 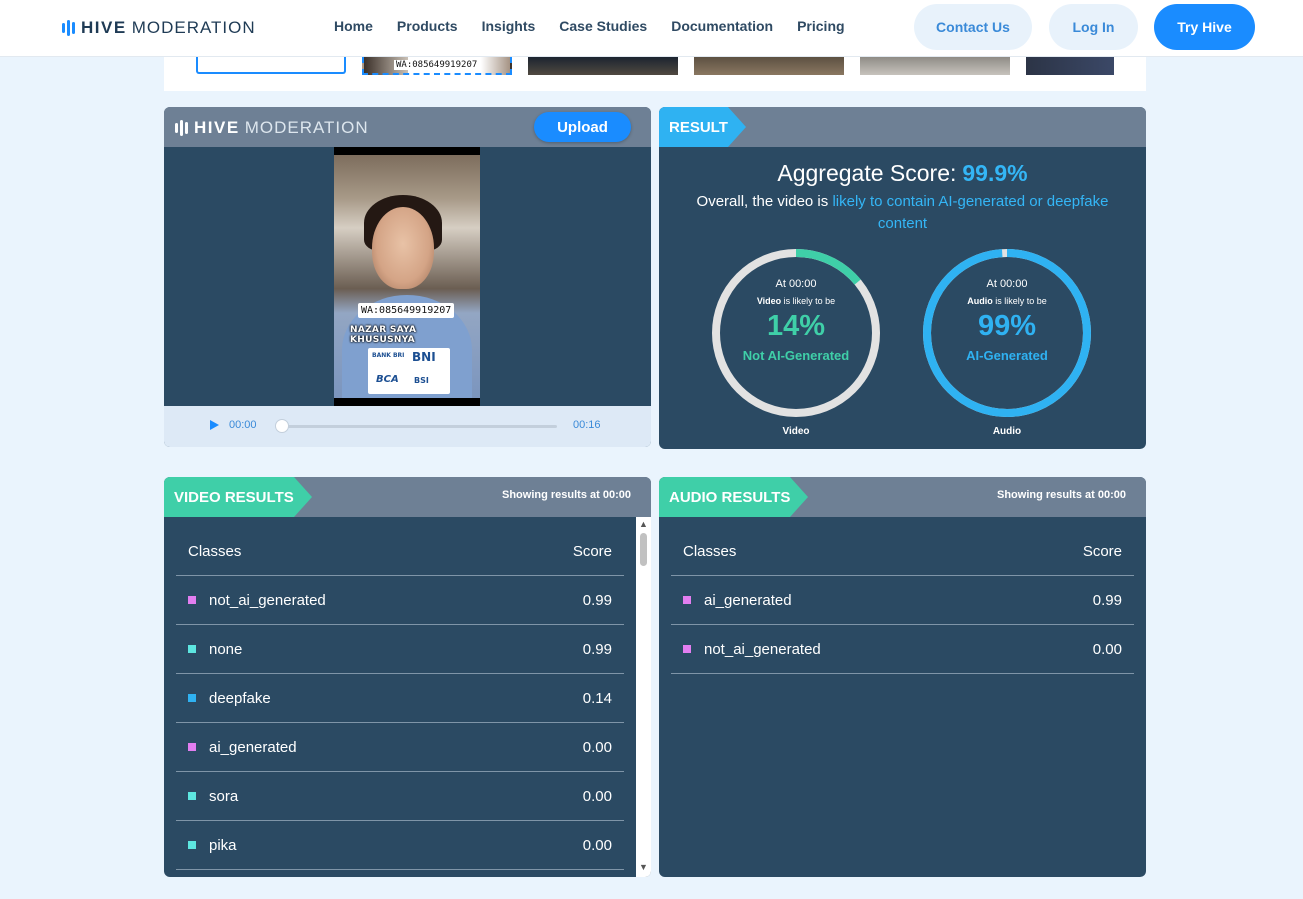 What do you see at coordinates (643, 867) in the screenshot?
I see `scroll-down-icon: ▼` at bounding box center [643, 867].